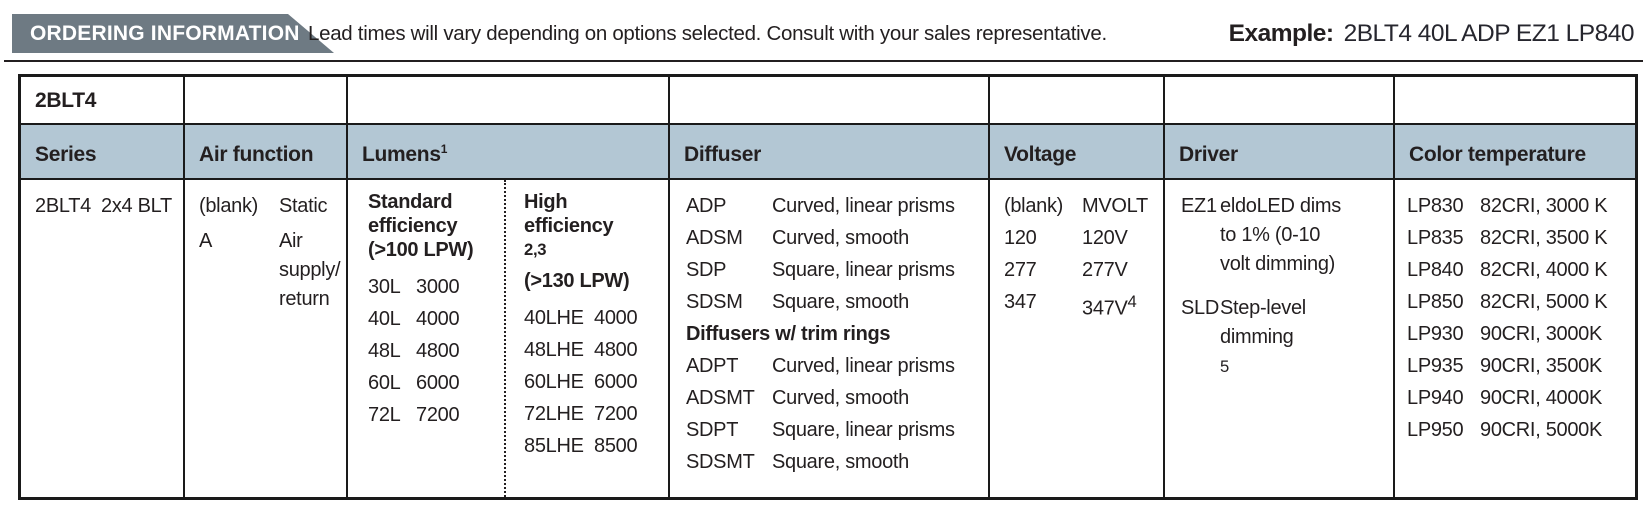  Describe the element at coordinates (438, 415) in the screenshot. I see `option-value: 7200` at that location.